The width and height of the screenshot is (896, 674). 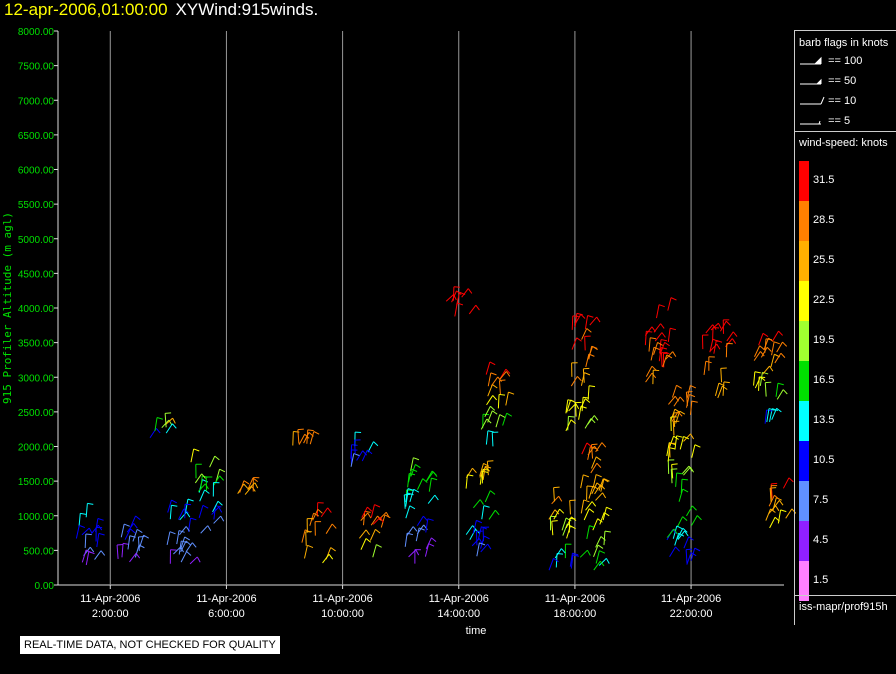 What do you see at coordinates (342, 614) in the screenshot?
I see `x-tick-label-time: 10:00:00` at bounding box center [342, 614].